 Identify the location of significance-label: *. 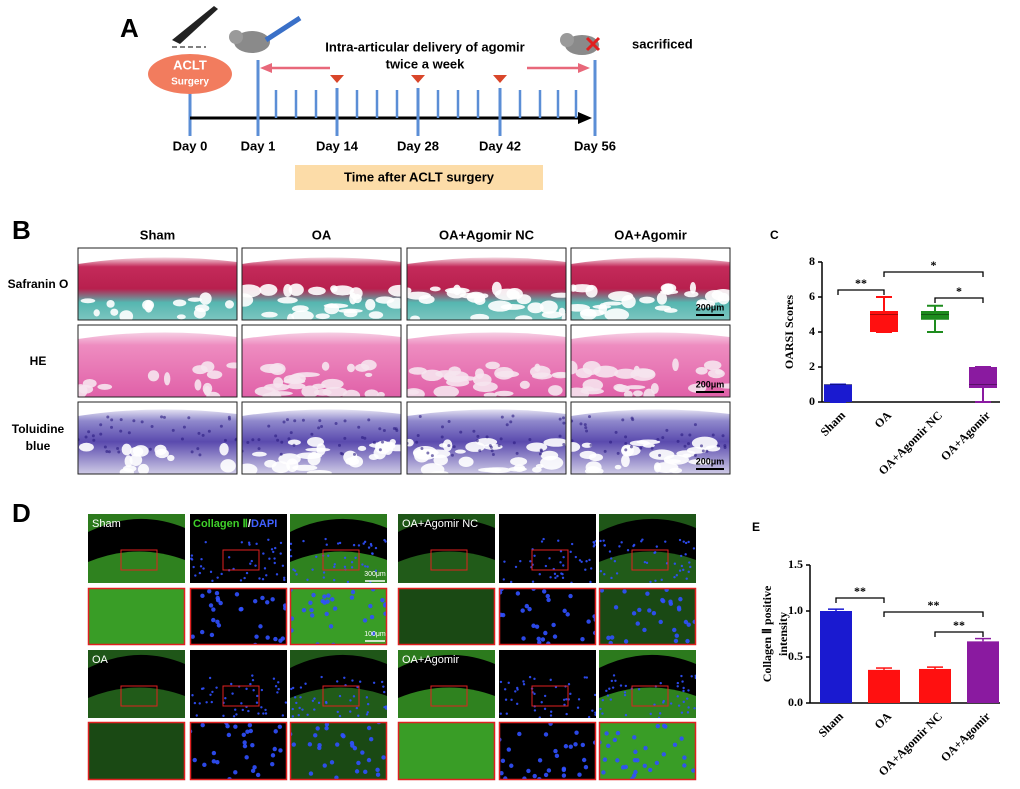
(959, 291).